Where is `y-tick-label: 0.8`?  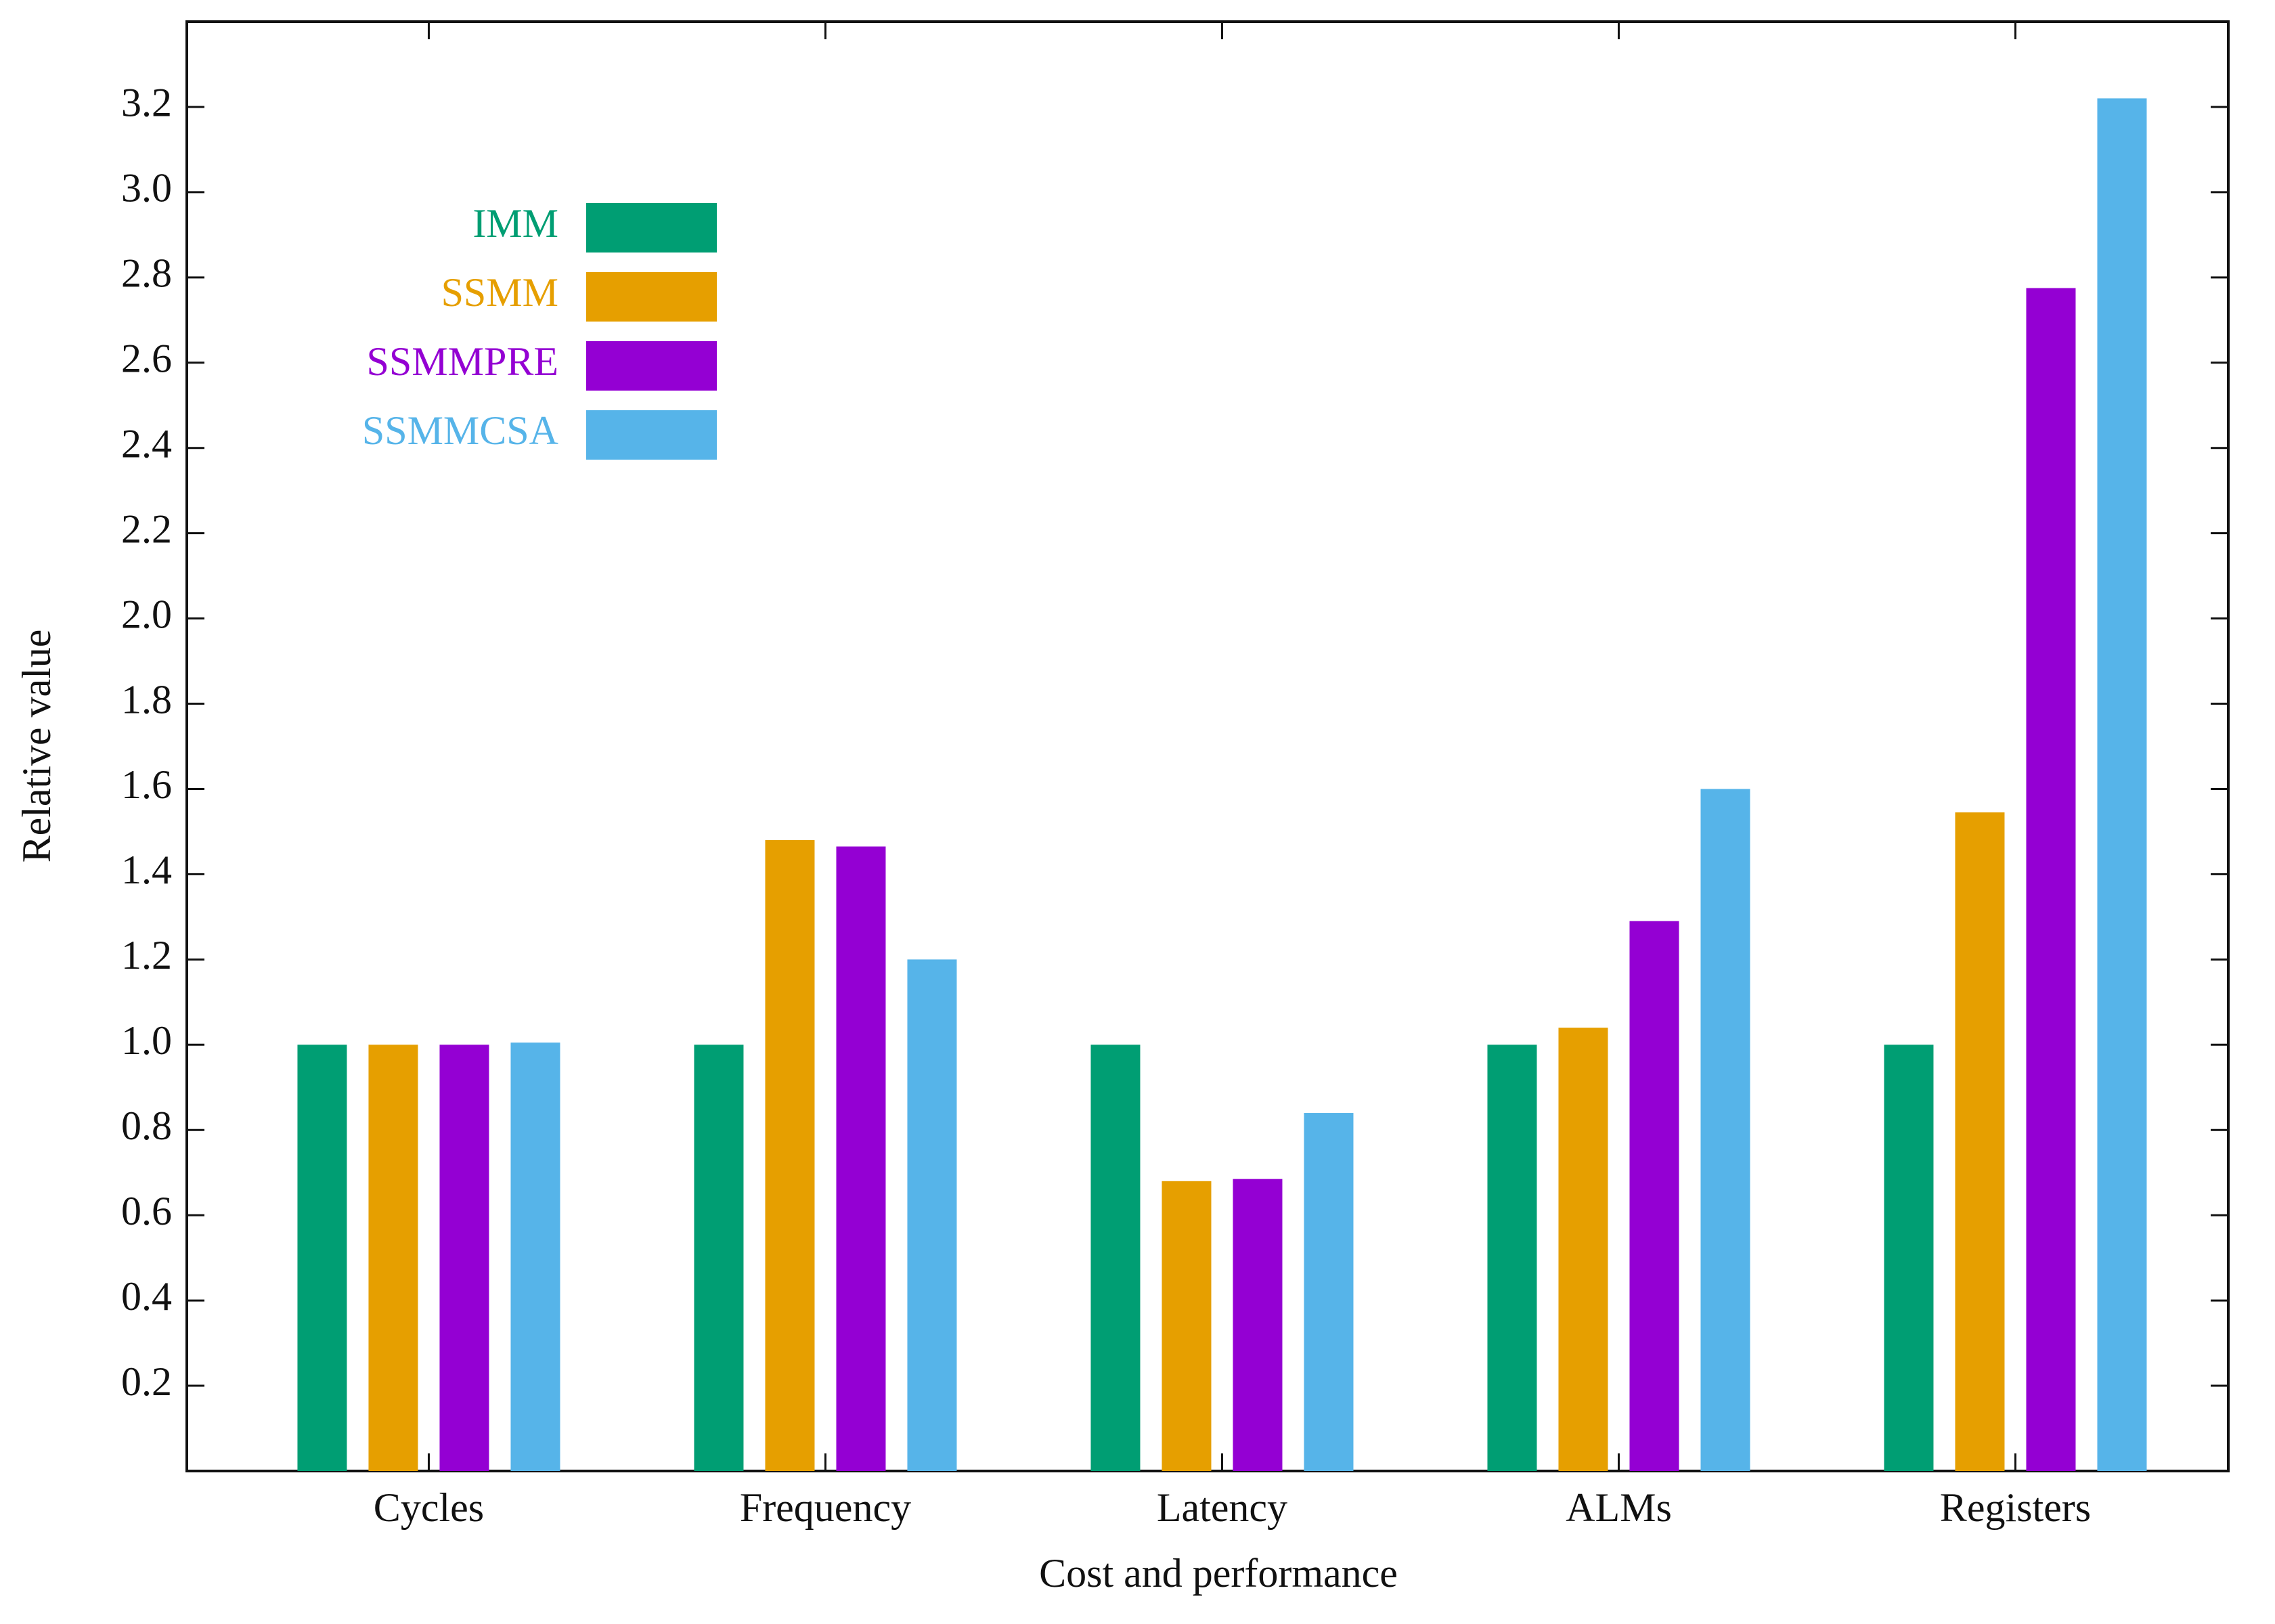
y-tick-label: 0.8 is located at coordinates (146, 1125).